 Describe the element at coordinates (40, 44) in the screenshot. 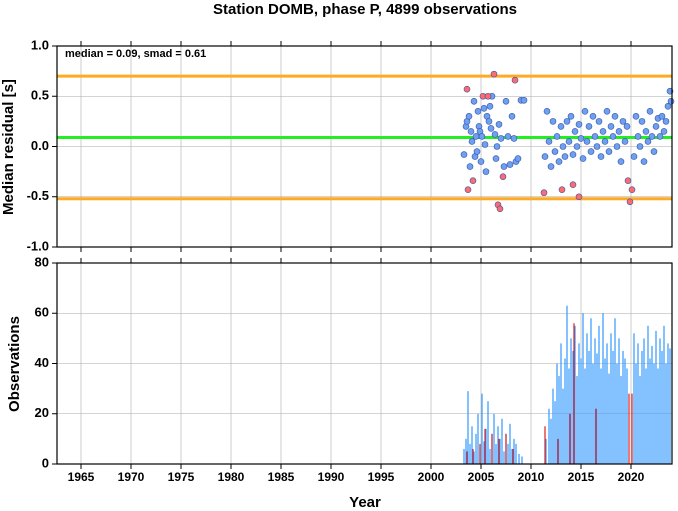

I see `y-tick-label: 1.0` at that location.